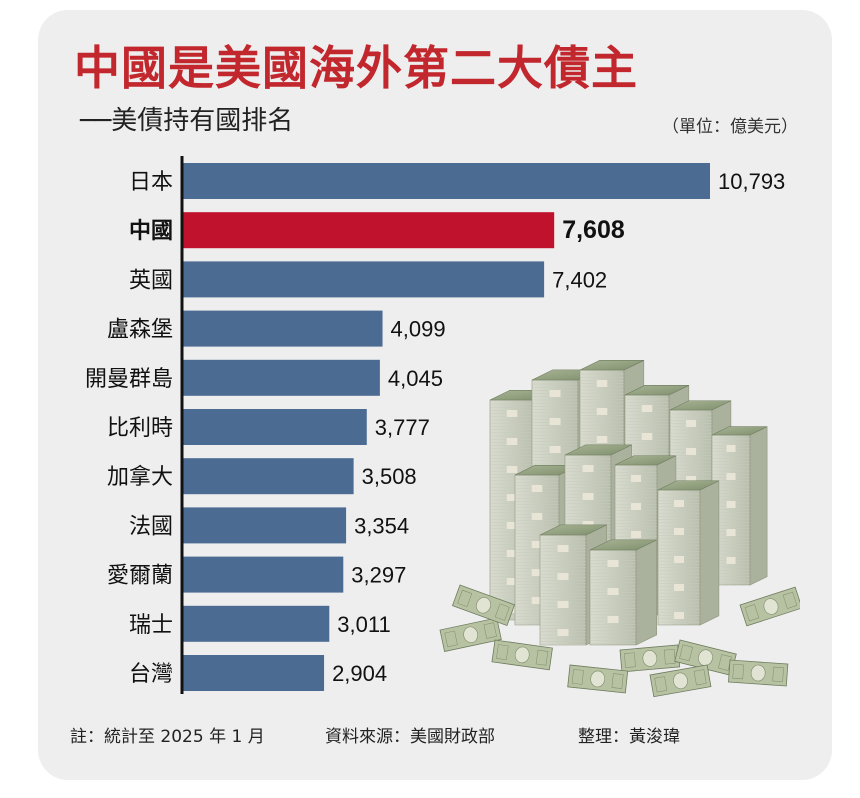 The image size is (860, 798). What do you see at coordinates (151, 674) in the screenshot?
I see `category-label: 台灣` at bounding box center [151, 674].